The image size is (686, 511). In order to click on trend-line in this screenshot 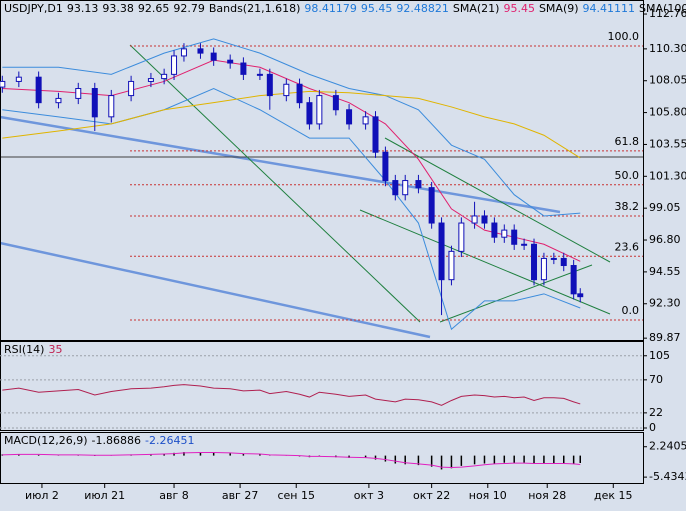, I will do `click(215, 290)`.